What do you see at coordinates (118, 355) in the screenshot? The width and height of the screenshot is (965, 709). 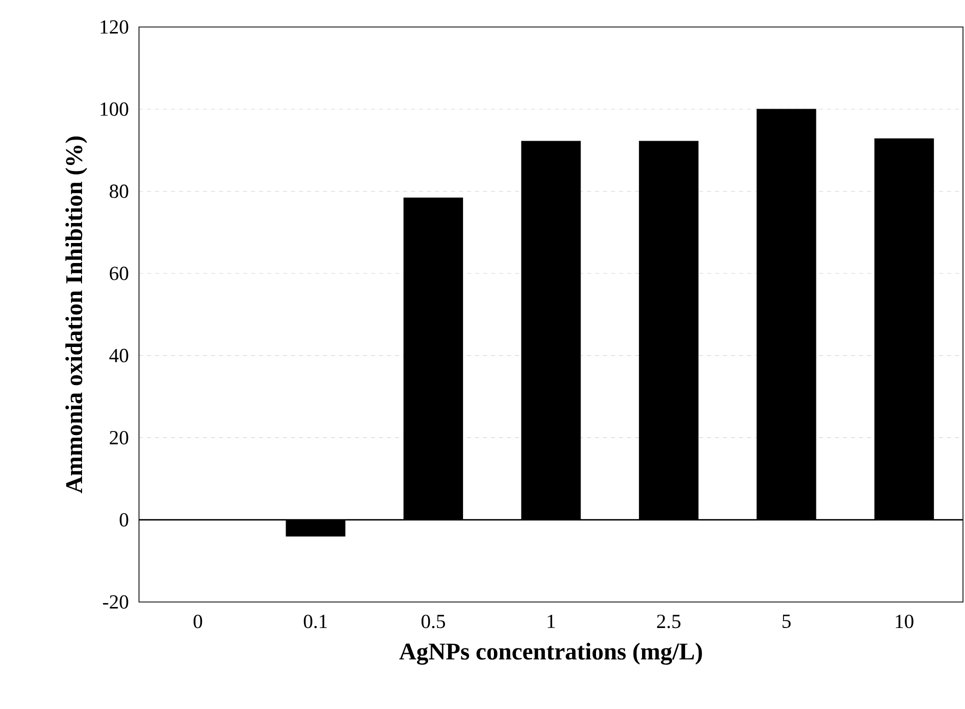 I see `y-tick-label: 40` at bounding box center [118, 355].